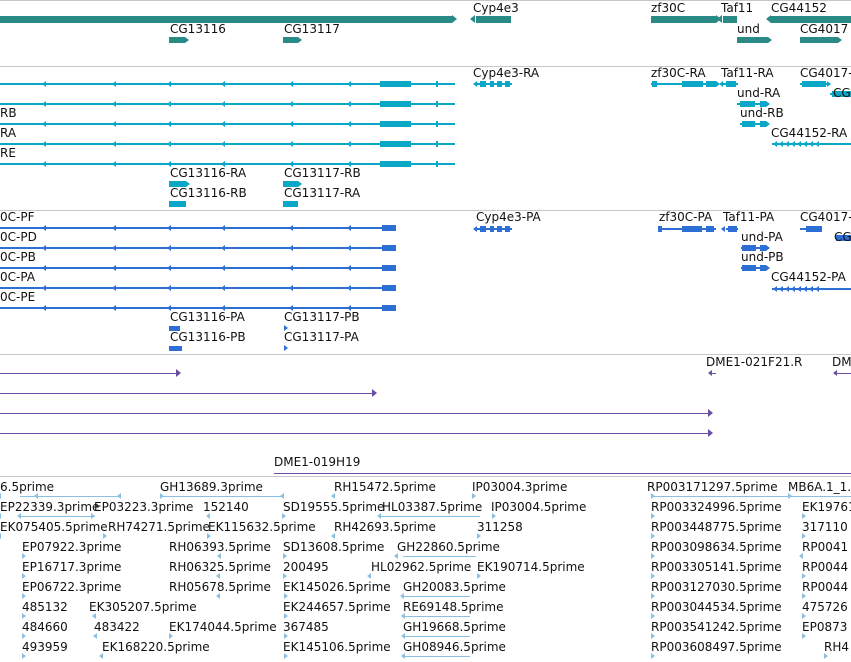  What do you see at coordinates (226, 19) in the screenshot?
I see `gene-cyp4e3-neighbor-bar` at bounding box center [226, 19].